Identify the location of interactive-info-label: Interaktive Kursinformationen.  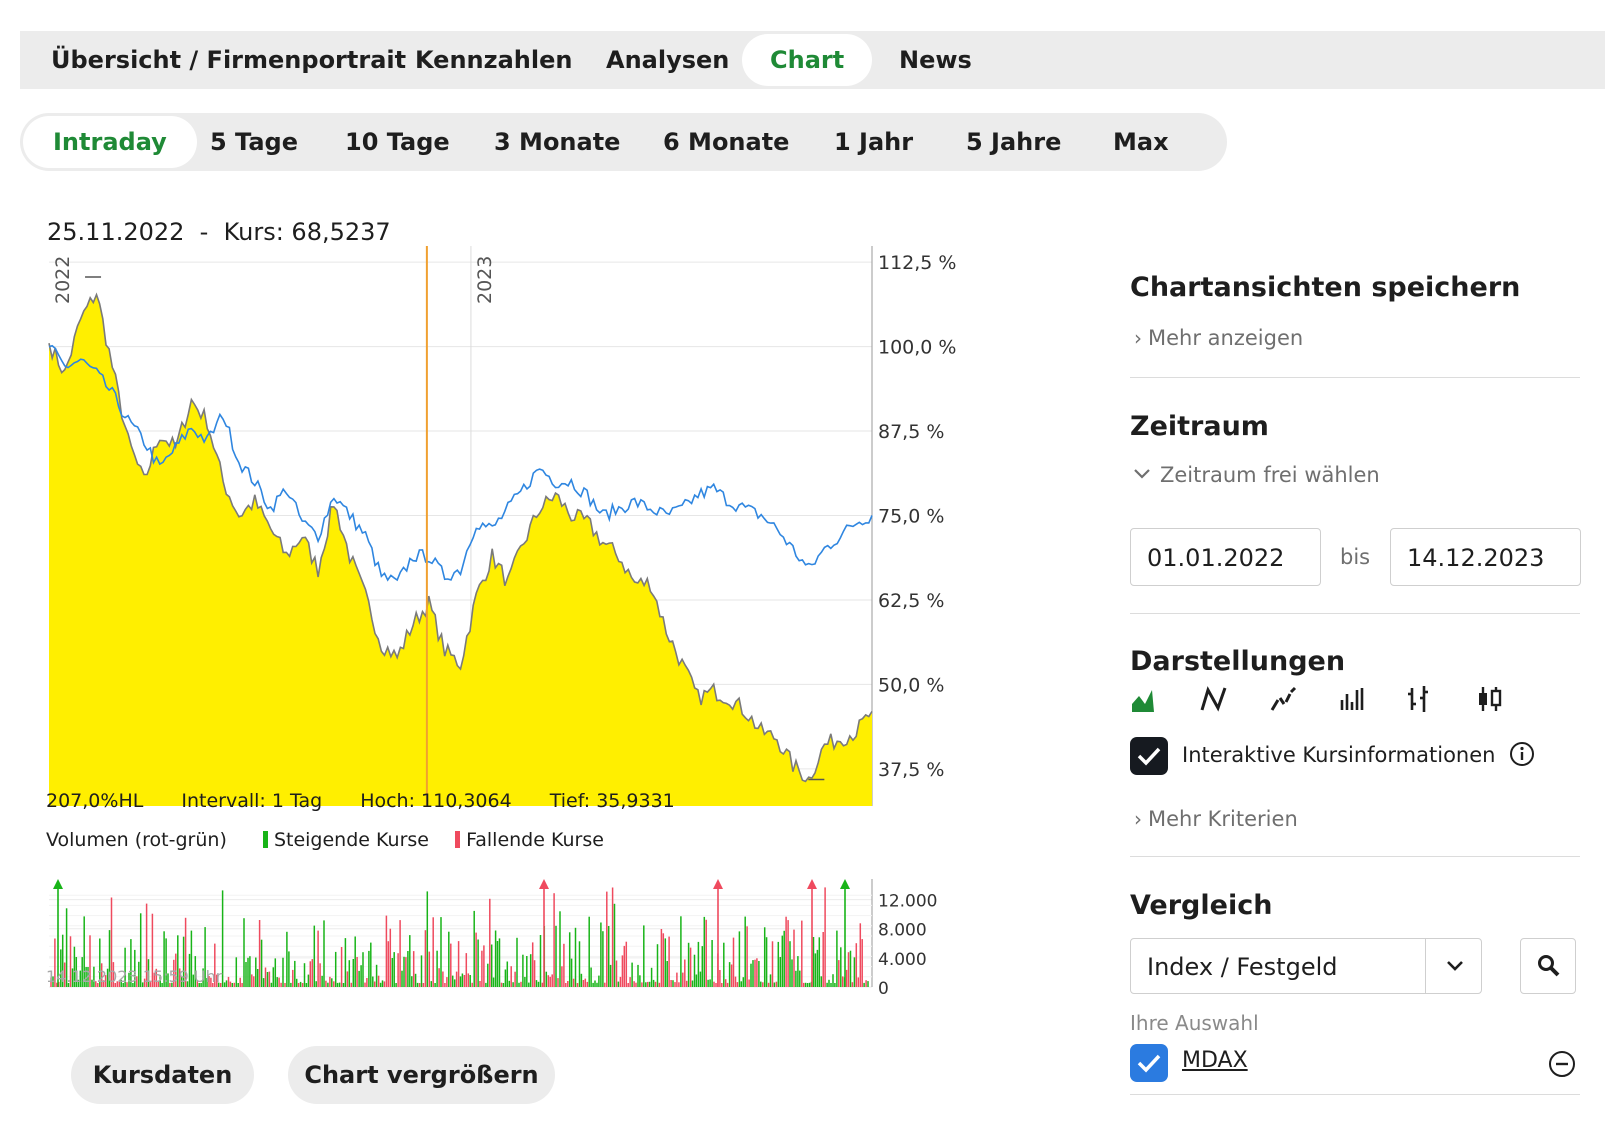
(1339, 755).